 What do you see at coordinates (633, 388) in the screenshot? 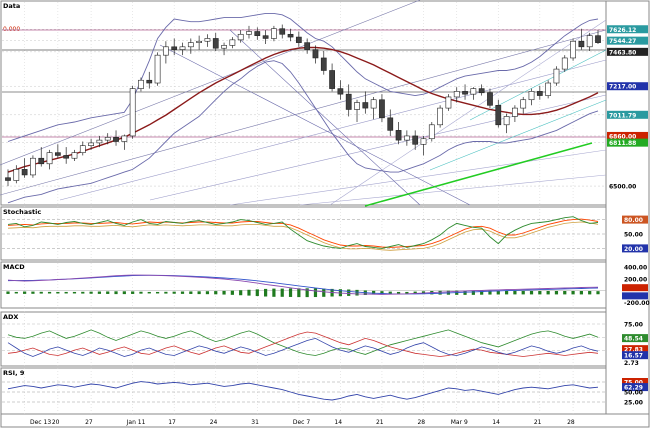
I see `rsi-axis-label: 62.29` at bounding box center [633, 388].